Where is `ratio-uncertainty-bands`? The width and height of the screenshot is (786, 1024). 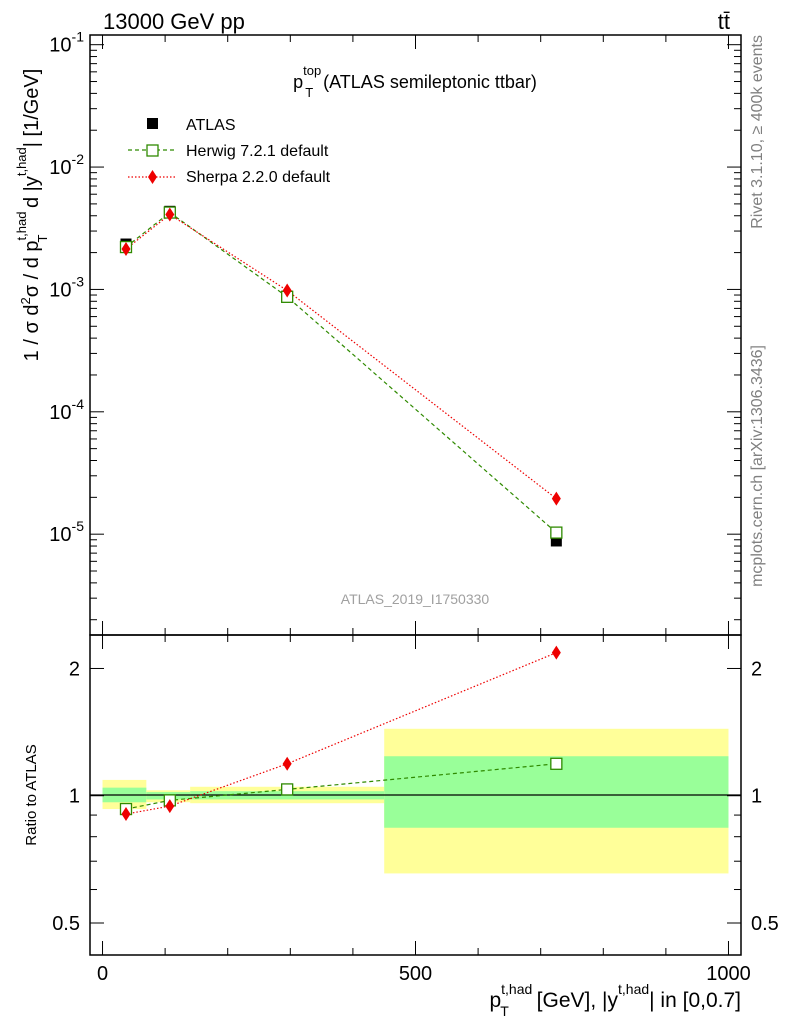 ratio-uncertainty-bands is located at coordinates (415, 801).